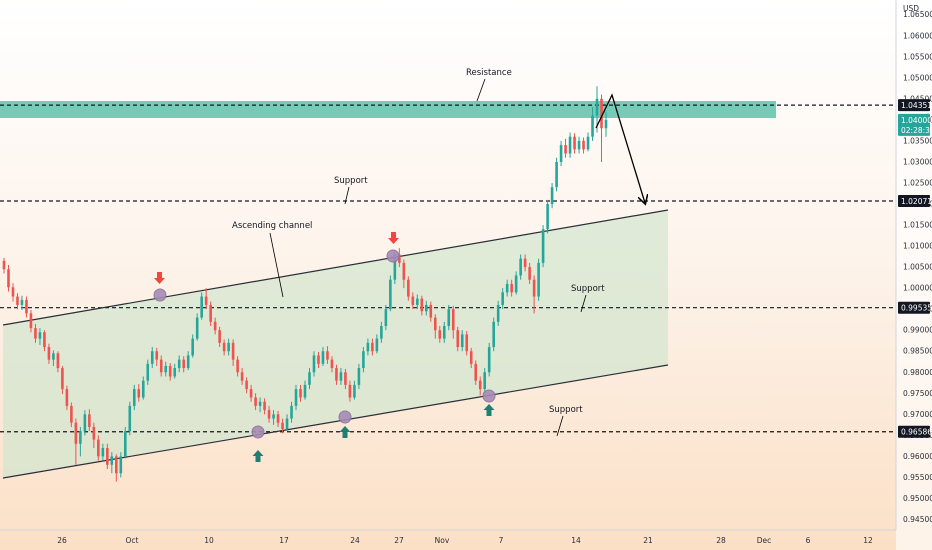 The height and width of the screenshot is (550, 932). What do you see at coordinates (284, 540) in the screenshot?
I see `time-tick-label: 17` at bounding box center [284, 540].